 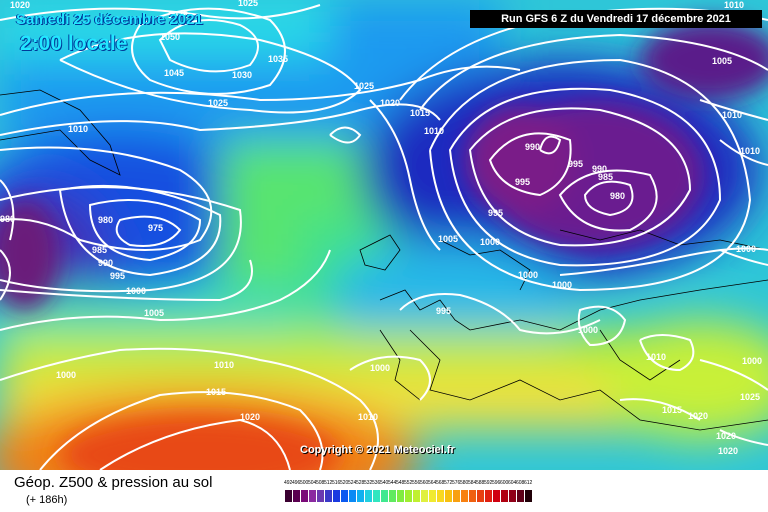 What do you see at coordinates (74, 43) in the screenshot?
I see `local-time: 2:00 locale` at bounding box center [74, 43].